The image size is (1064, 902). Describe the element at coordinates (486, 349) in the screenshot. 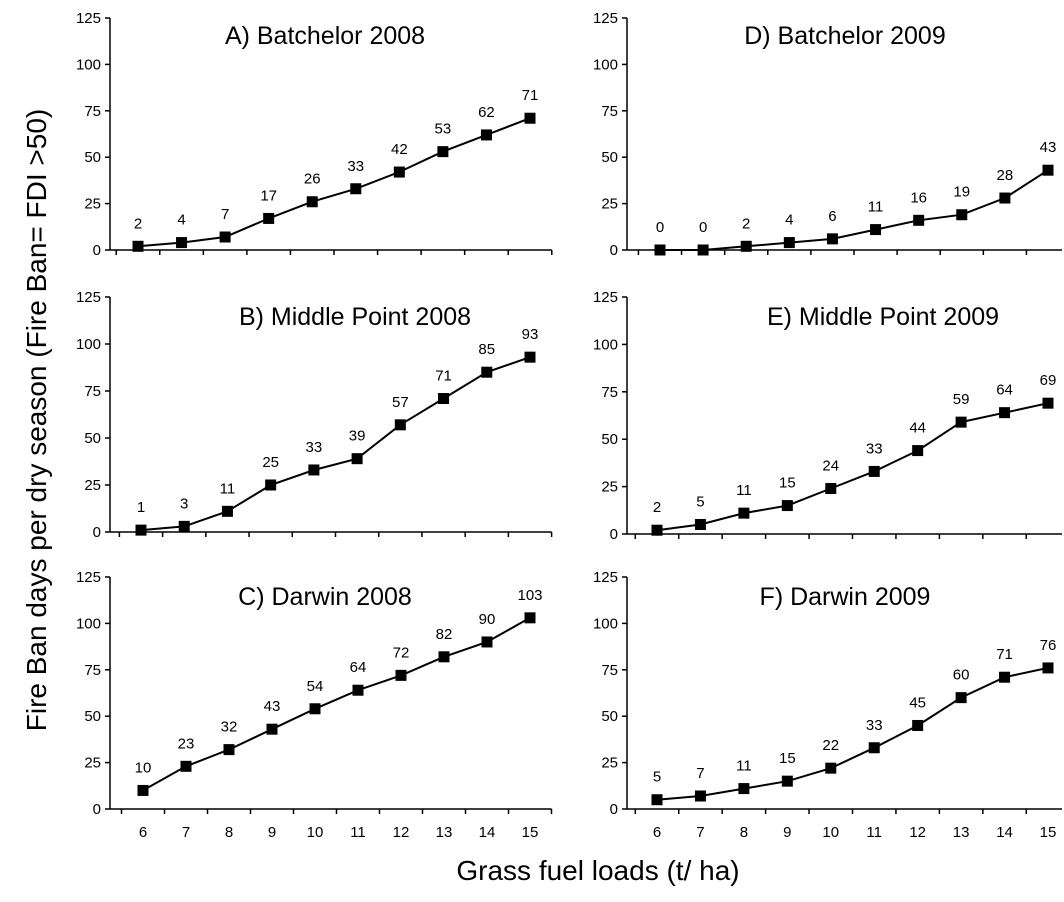

I see `data-label: 85` at that location.